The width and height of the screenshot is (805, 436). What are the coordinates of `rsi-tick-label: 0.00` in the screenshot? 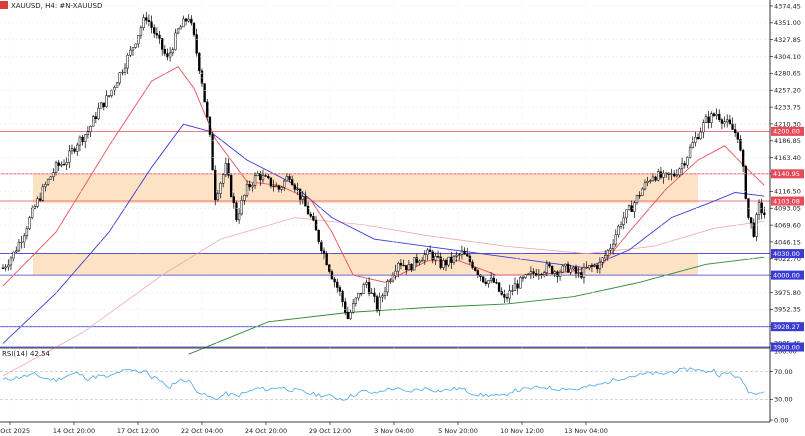 It's located at (781, 420).